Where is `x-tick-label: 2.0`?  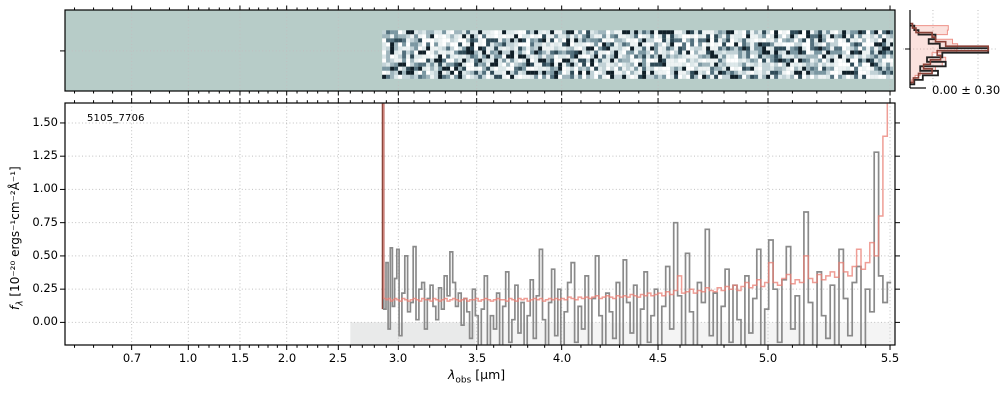 x-tick-label: 2.0 is located at coordinates (287, 358).